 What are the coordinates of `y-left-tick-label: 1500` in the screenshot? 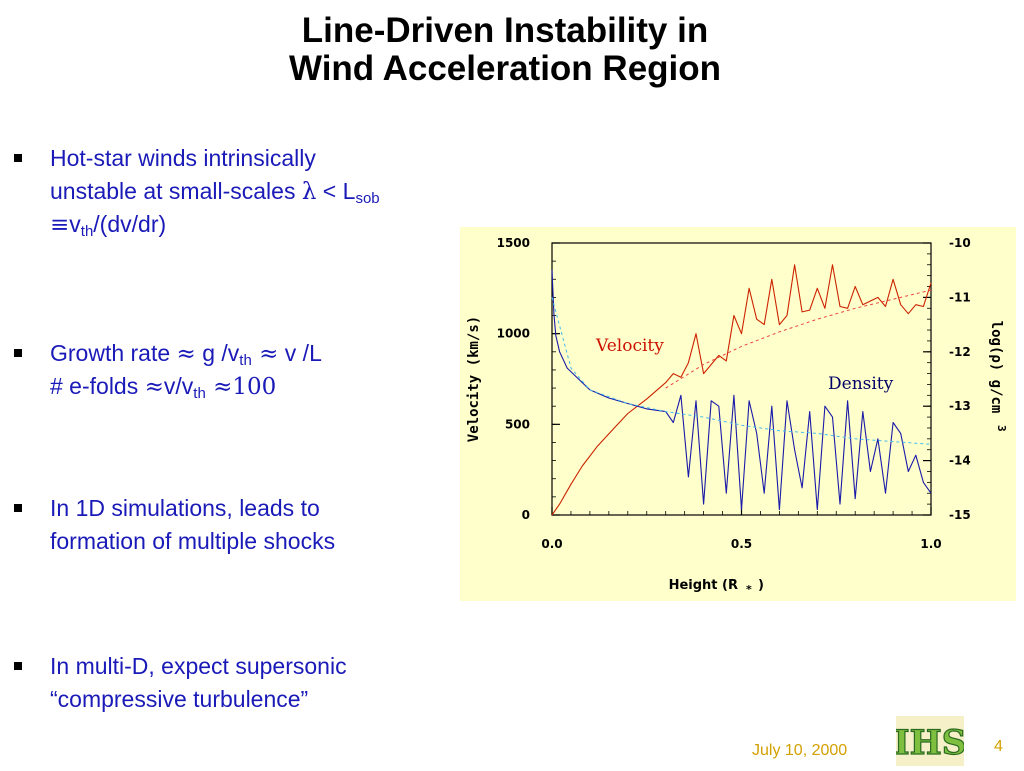 It's located at (513, 243).